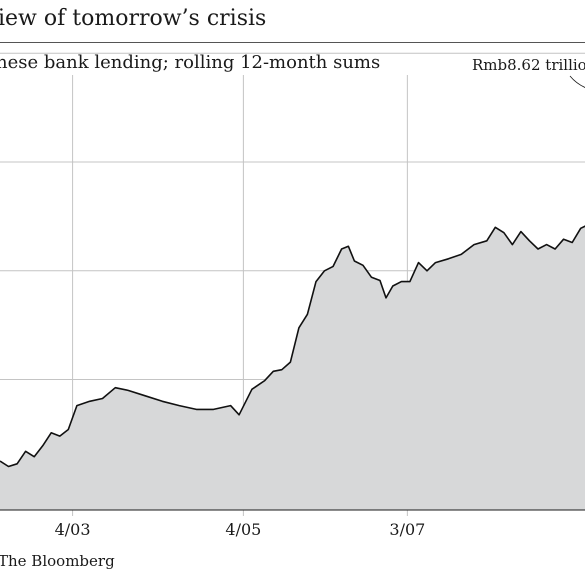  Describe the element at coordinates (190, 62) in the screenshot. I see `chart-subtitle: nese bank lending; rolling 12-month sums` at that location.